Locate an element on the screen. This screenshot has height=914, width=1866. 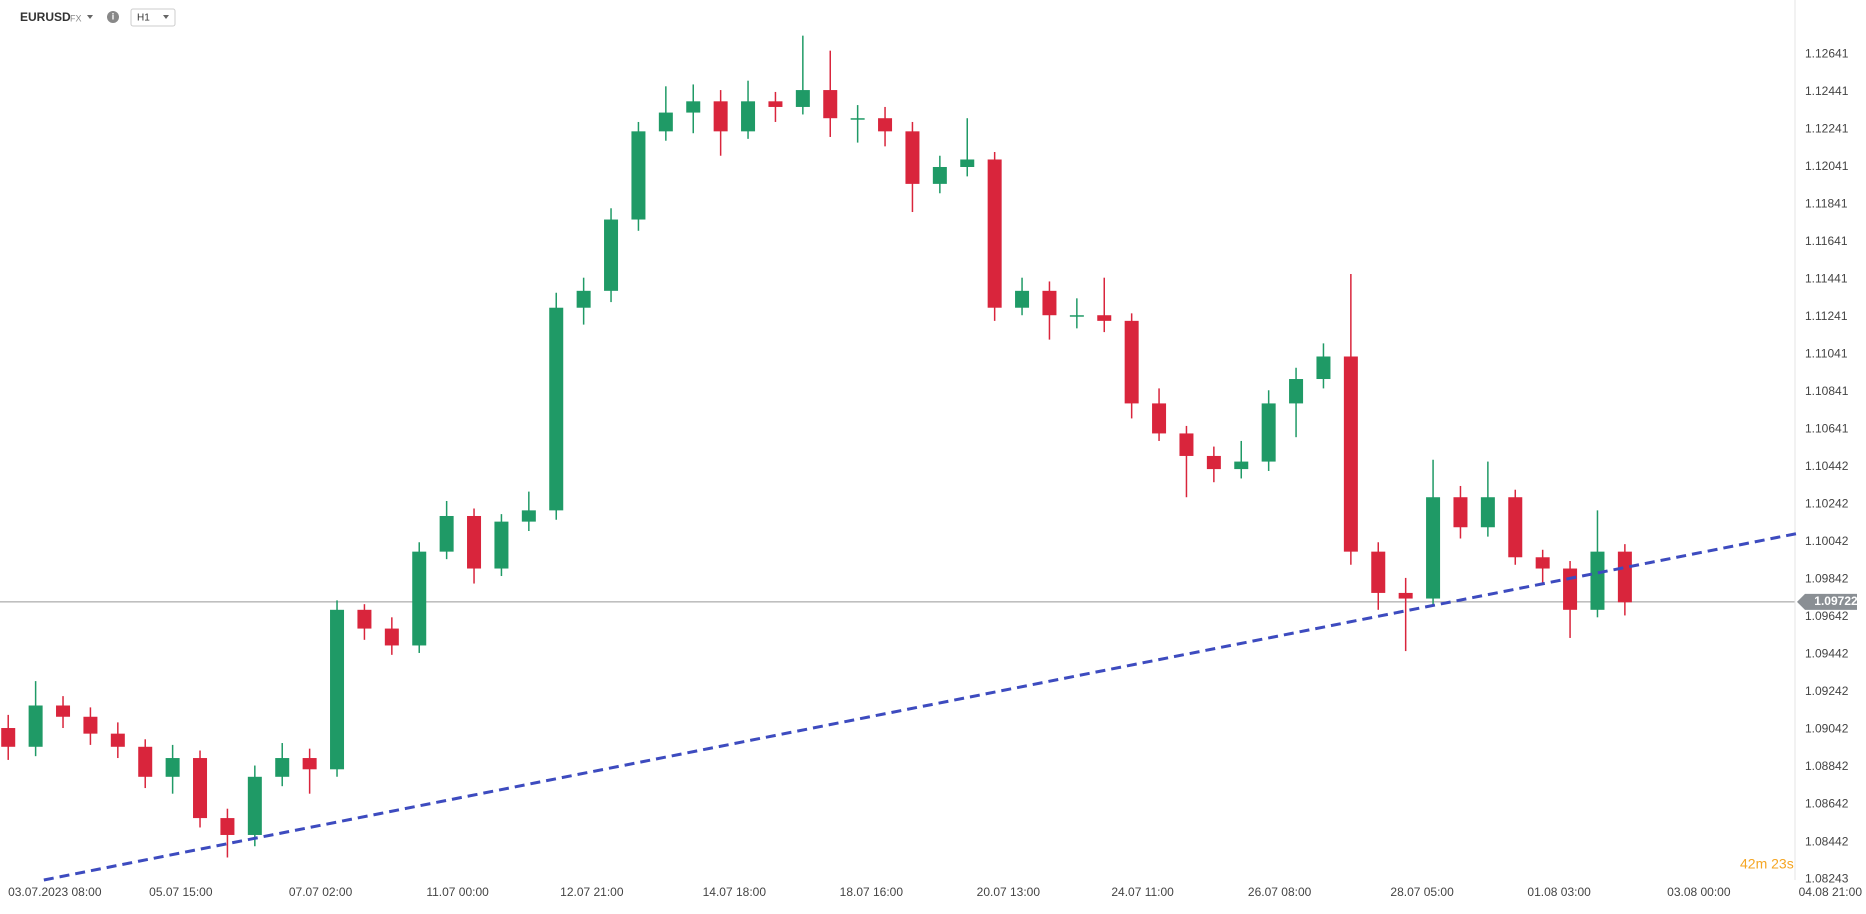
y-tick-label: 1.11441 is located at coordinates (1826, 279).